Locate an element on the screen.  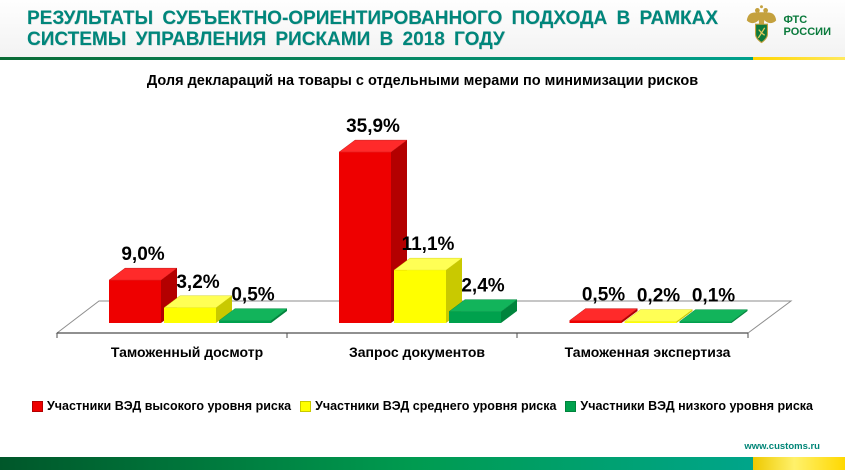
header-divider is located at coordinates (422, 58).